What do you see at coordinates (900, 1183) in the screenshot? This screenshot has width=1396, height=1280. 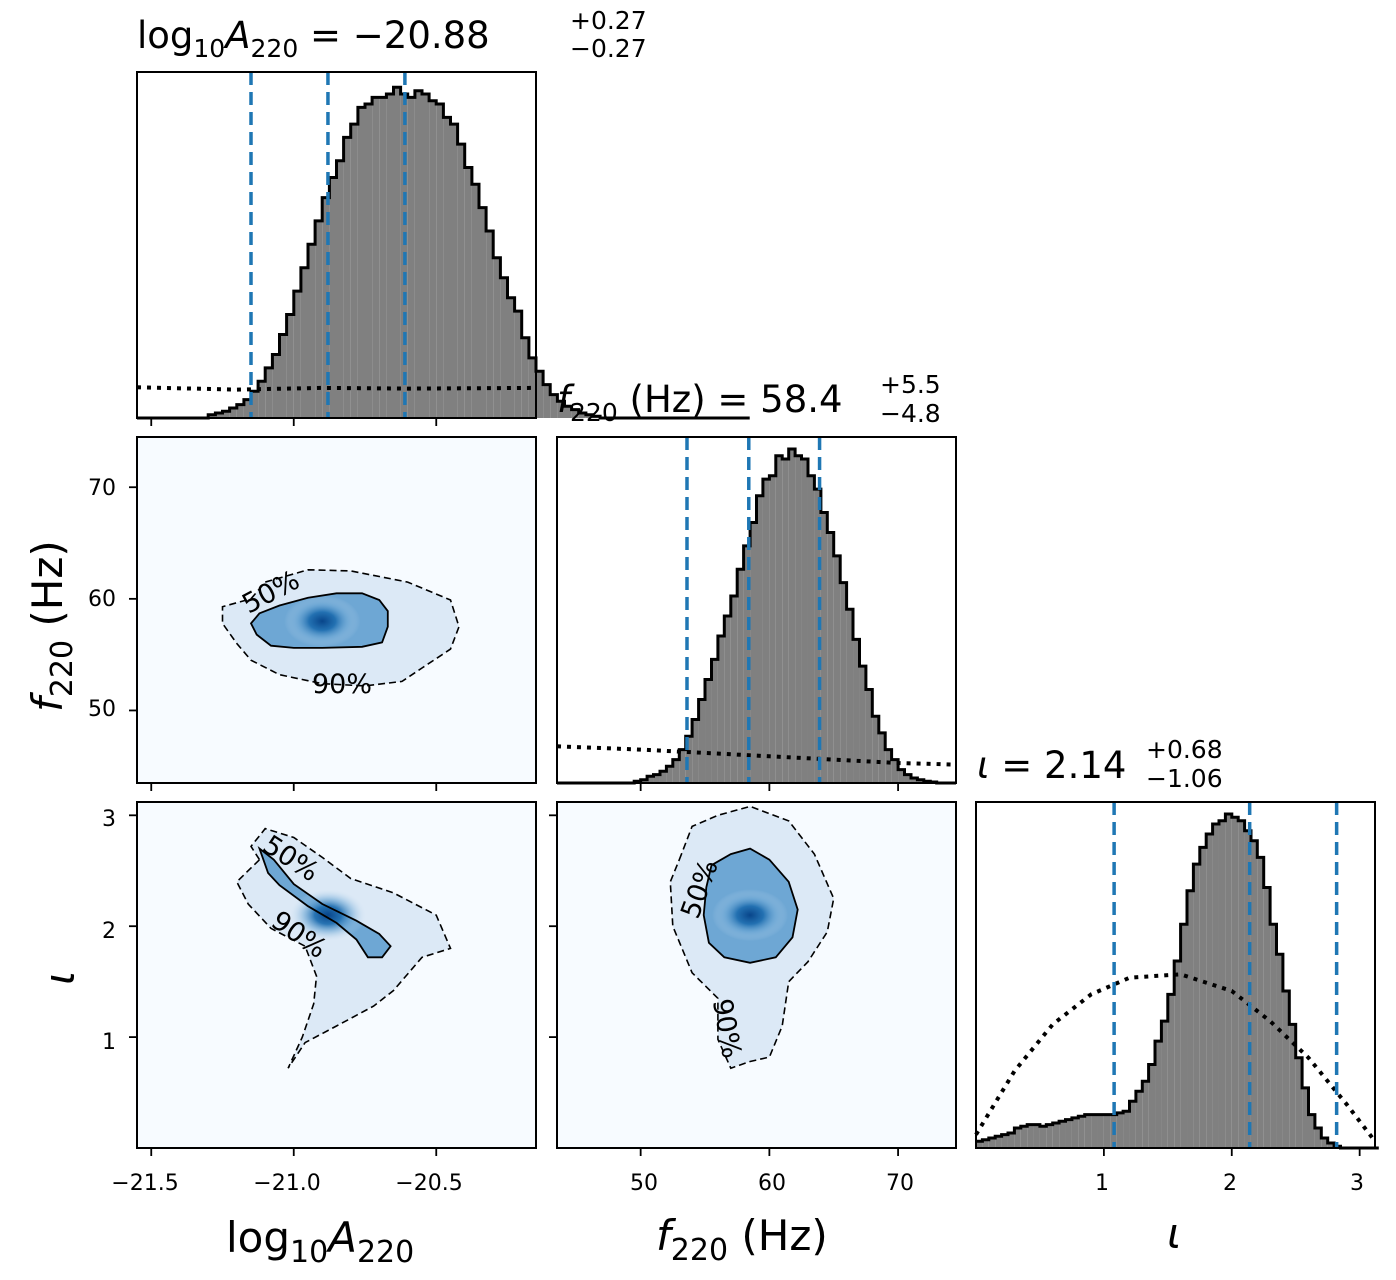 I see `xtick-label: 70` at bounding box center [900, 1183].